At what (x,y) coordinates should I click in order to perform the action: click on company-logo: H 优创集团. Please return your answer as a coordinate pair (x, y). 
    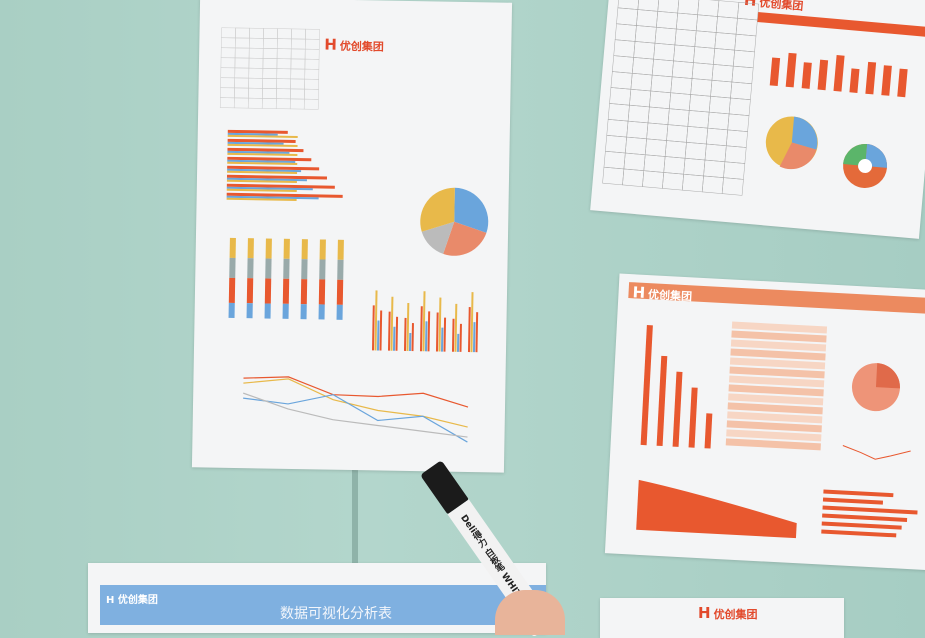
    Looking at the image, I should click on (728, 613).